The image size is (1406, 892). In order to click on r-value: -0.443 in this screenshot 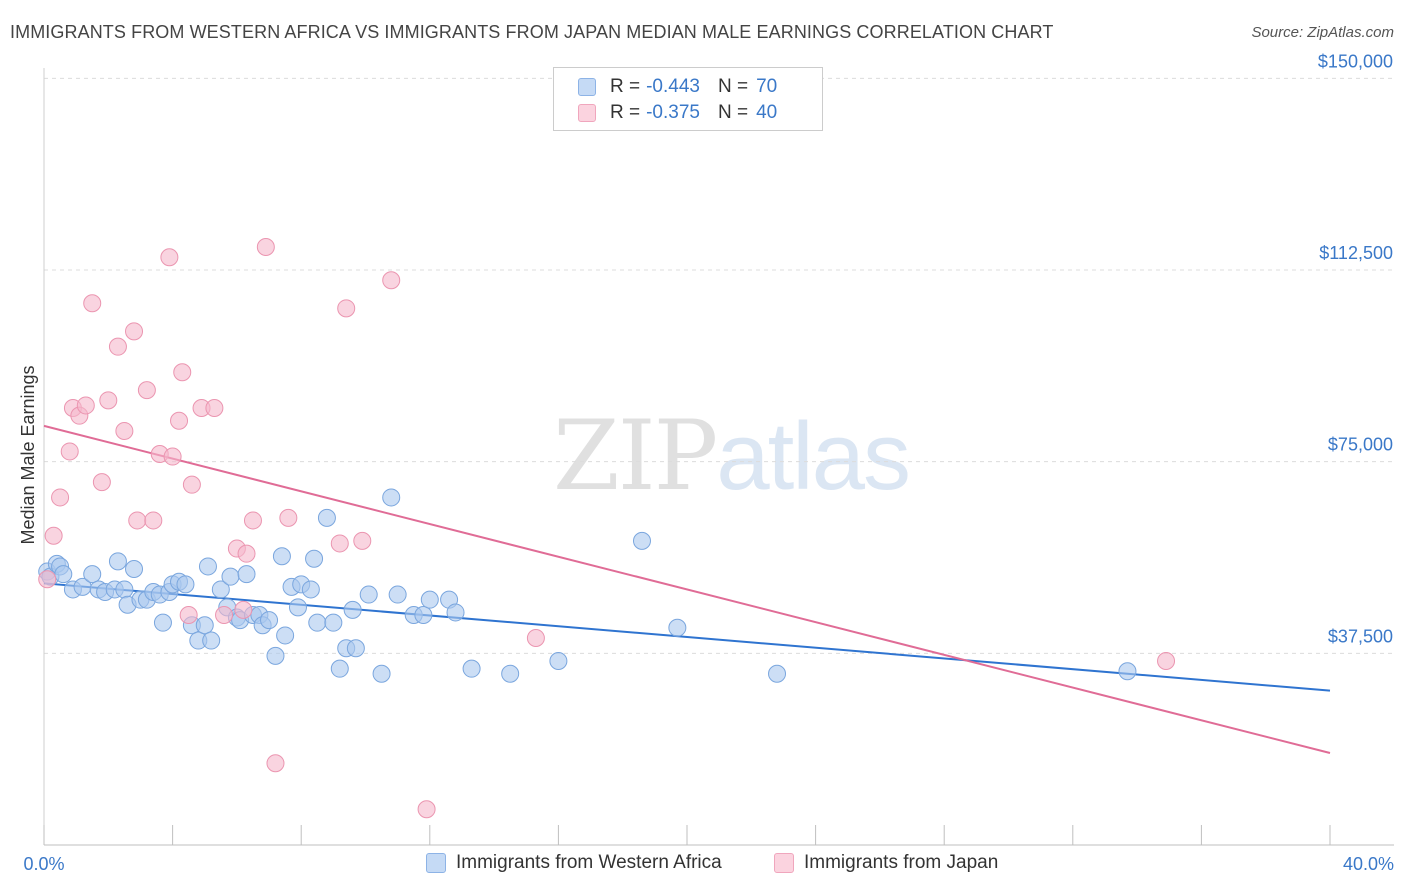, I will do `click(673, 86)`.